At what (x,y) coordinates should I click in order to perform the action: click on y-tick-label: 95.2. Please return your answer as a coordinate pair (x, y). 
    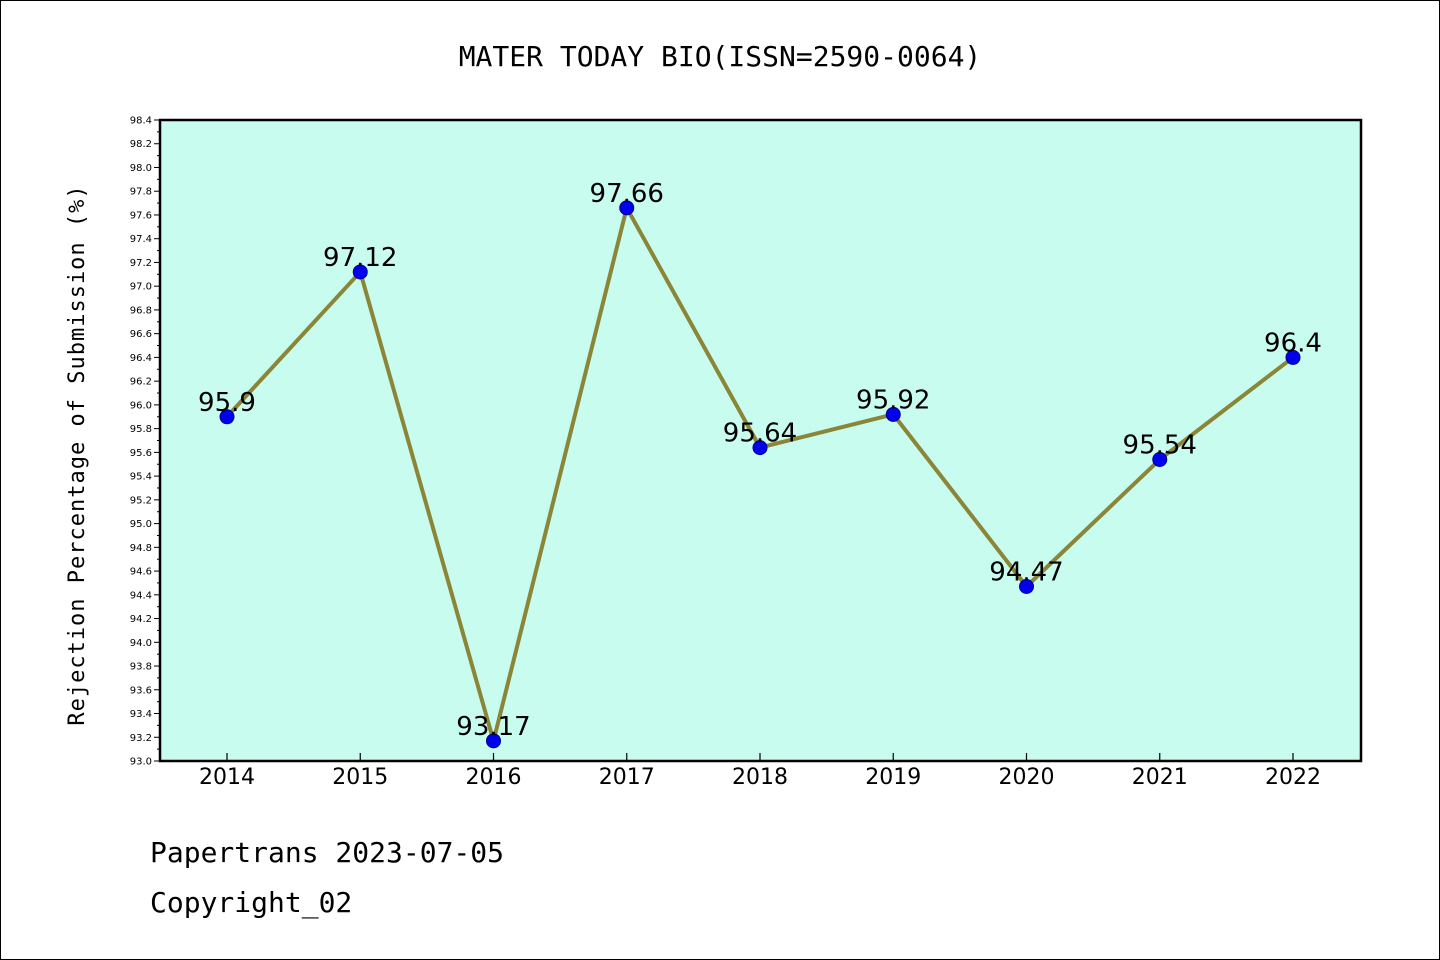
    Looking at the image, I should click on (141, 500).